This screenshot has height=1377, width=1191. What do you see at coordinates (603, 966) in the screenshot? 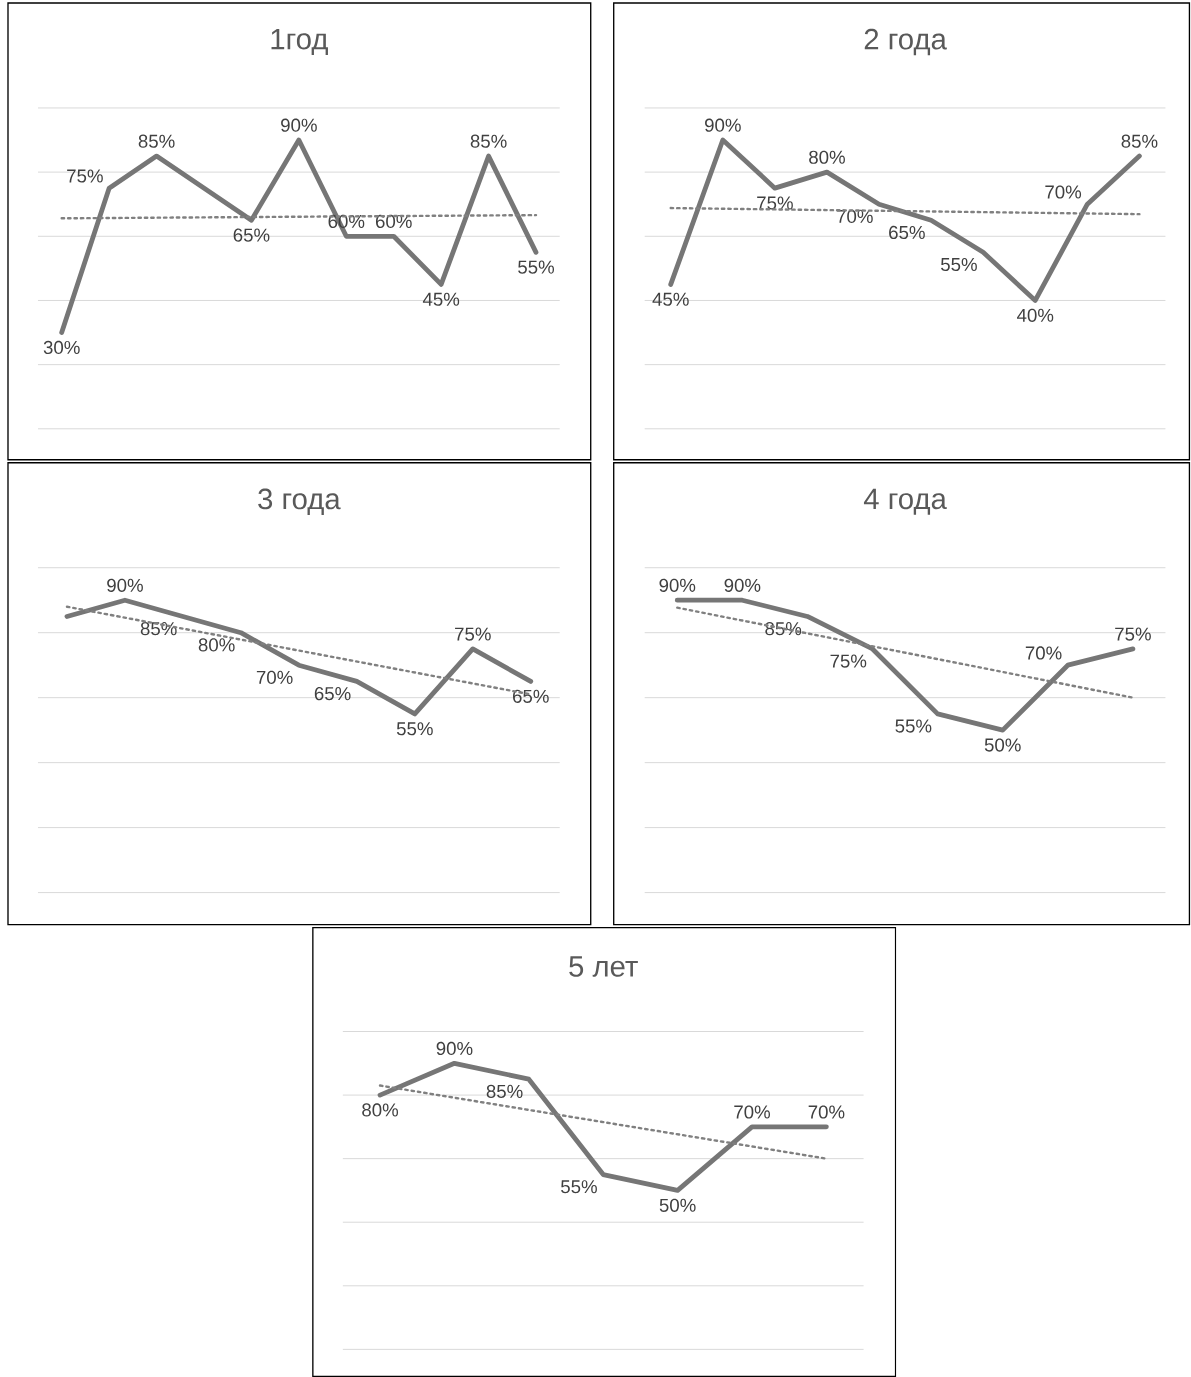
I see `chart-title: 5 лет` at bounding box center [603, 966].